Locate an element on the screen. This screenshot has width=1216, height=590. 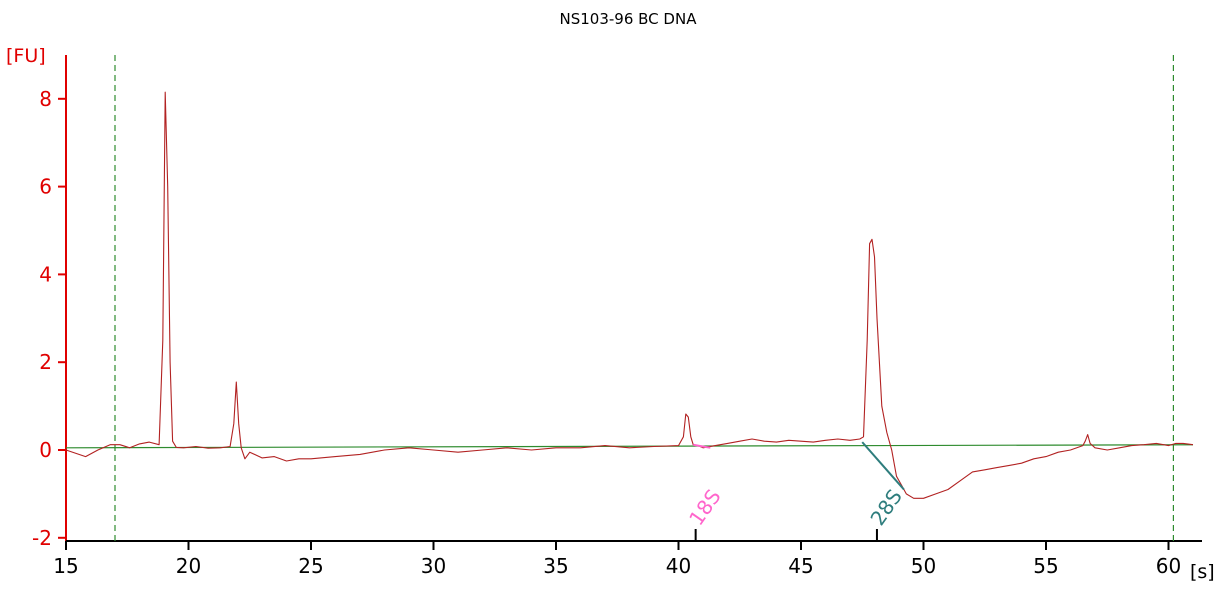
annotation-label: 18S is located at coordinates (705, 507).